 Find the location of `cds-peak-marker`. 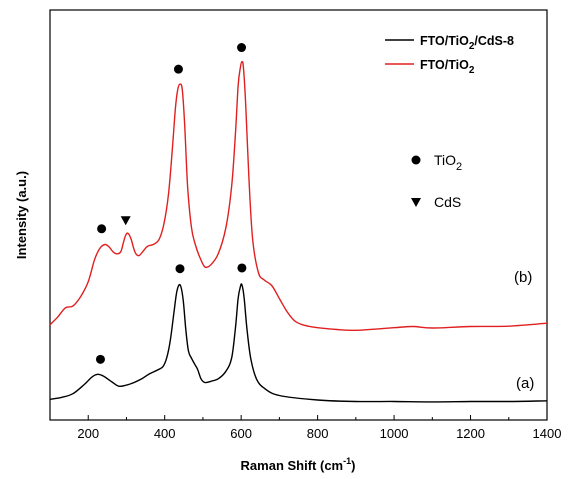

cds-peak-marker is located at coordinates (125, 221).